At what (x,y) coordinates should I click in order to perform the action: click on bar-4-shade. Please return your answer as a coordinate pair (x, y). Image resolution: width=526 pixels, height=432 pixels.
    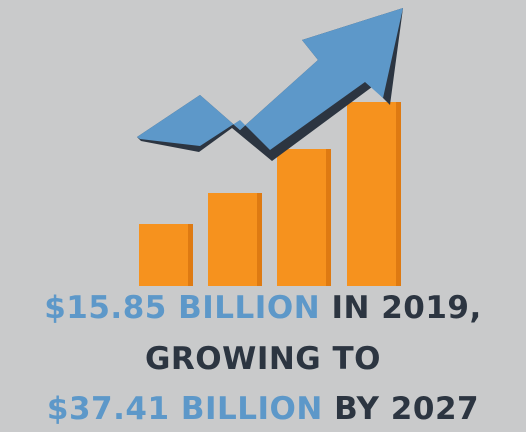
    Looking at the image, I should click on (398, 194).